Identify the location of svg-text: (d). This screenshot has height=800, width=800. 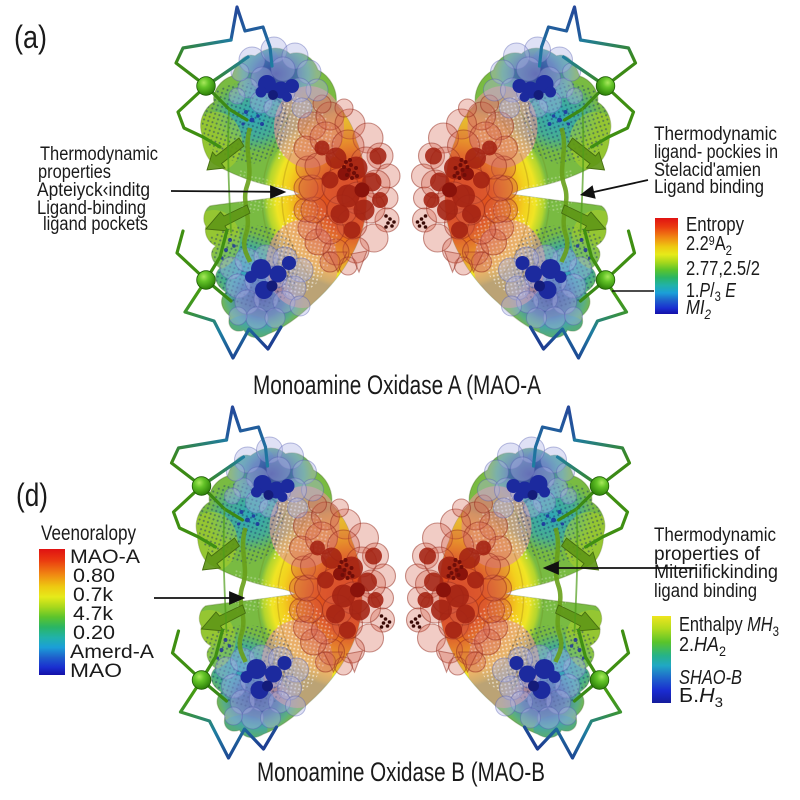
(32, 495).